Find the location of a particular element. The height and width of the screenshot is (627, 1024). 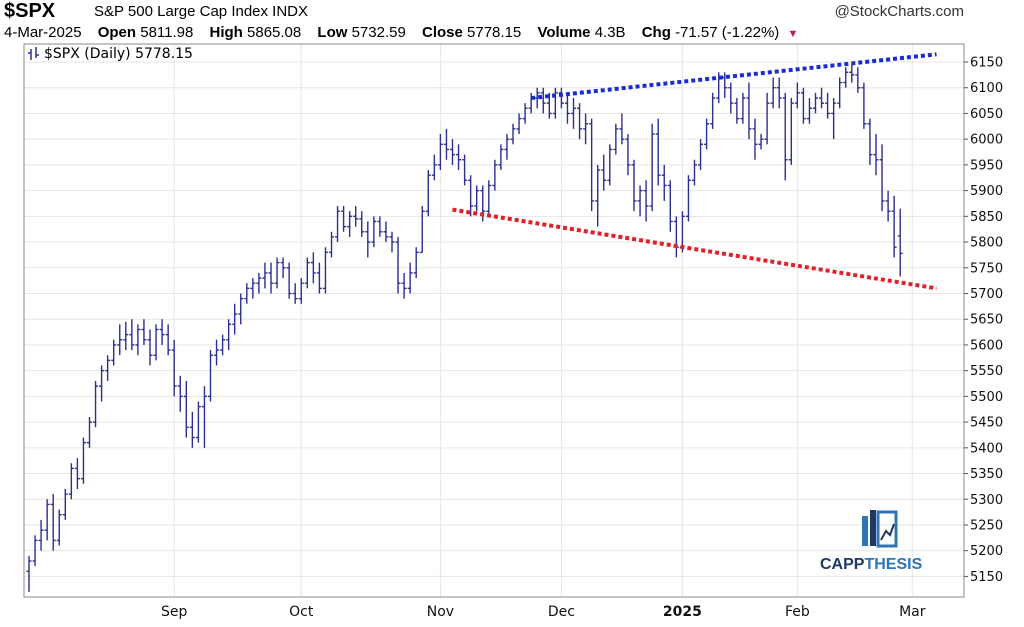

y-tick-label: 5750 is located at coordinates (986, 268).